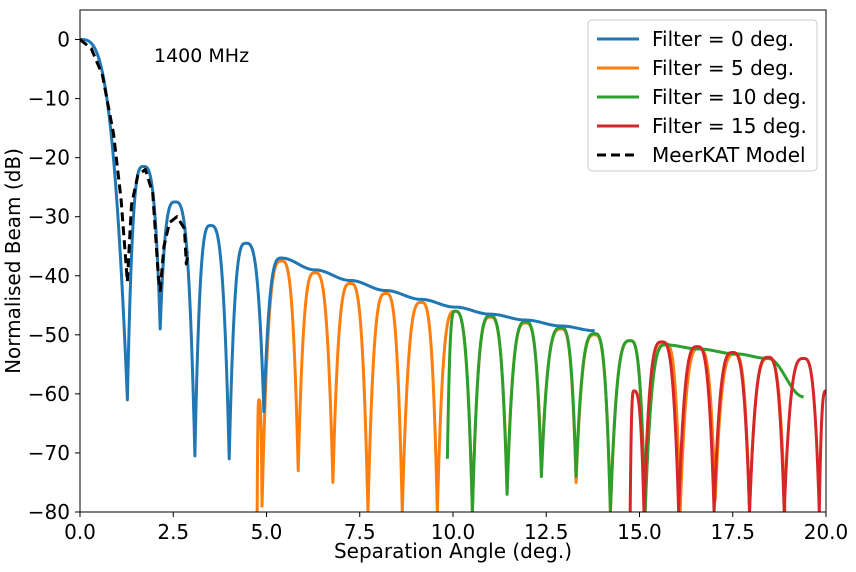  Describe the element at coordinates (729, 97) in the screenshot. I see `legend-label-filter-10-deg: Filter = 10 deg.` at that location.